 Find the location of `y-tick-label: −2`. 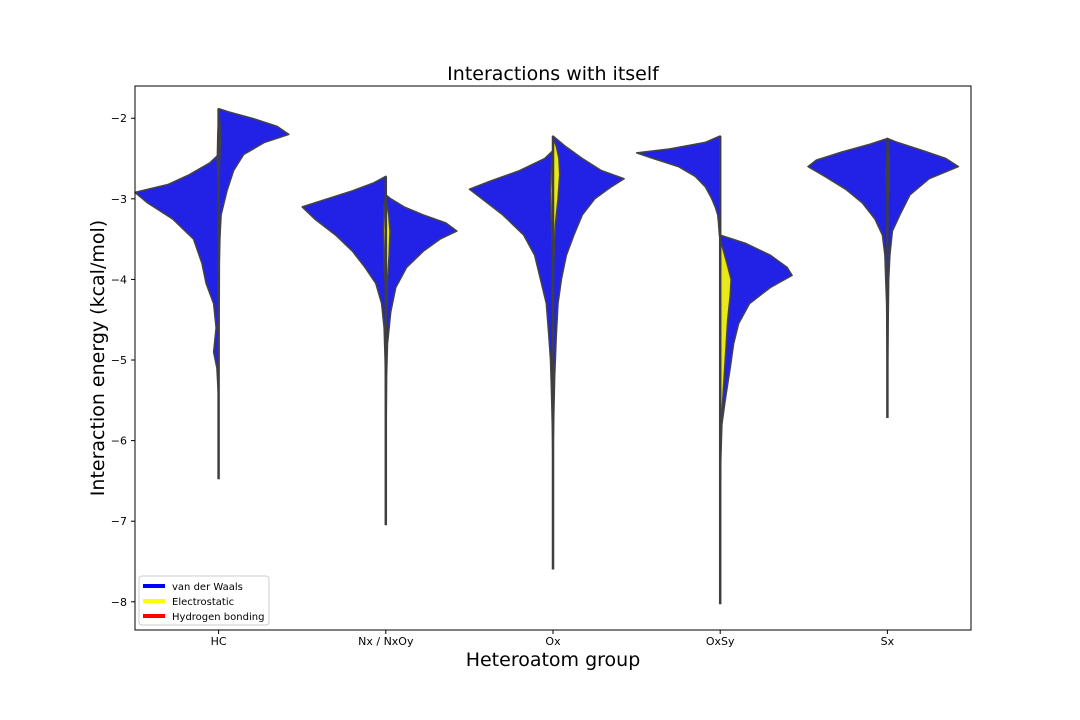

y-tick-label: −2 is located at coordinates (119, 118).